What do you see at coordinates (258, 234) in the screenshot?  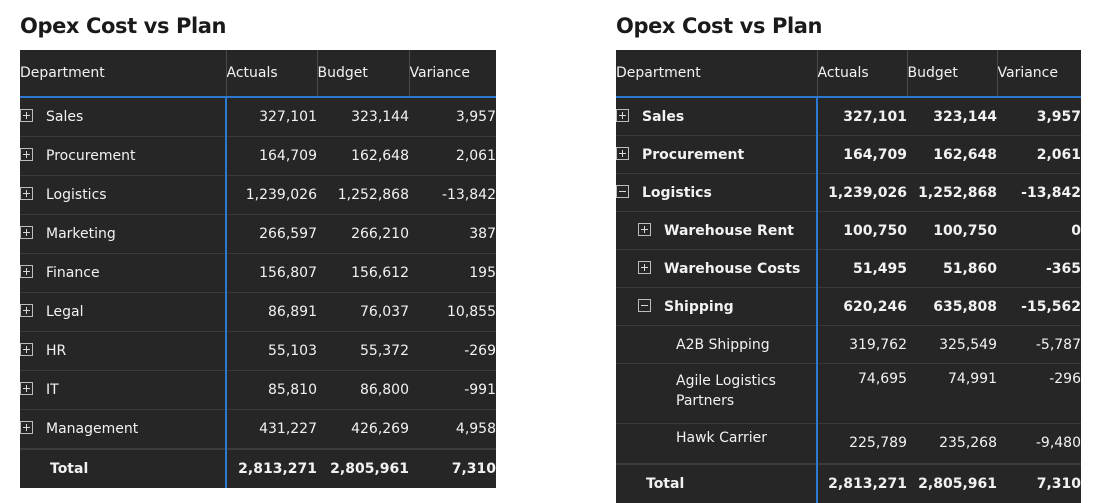 I see `table-row-marketing: Marketing 266,597 266,210 387` at bounding box center [258, 234].